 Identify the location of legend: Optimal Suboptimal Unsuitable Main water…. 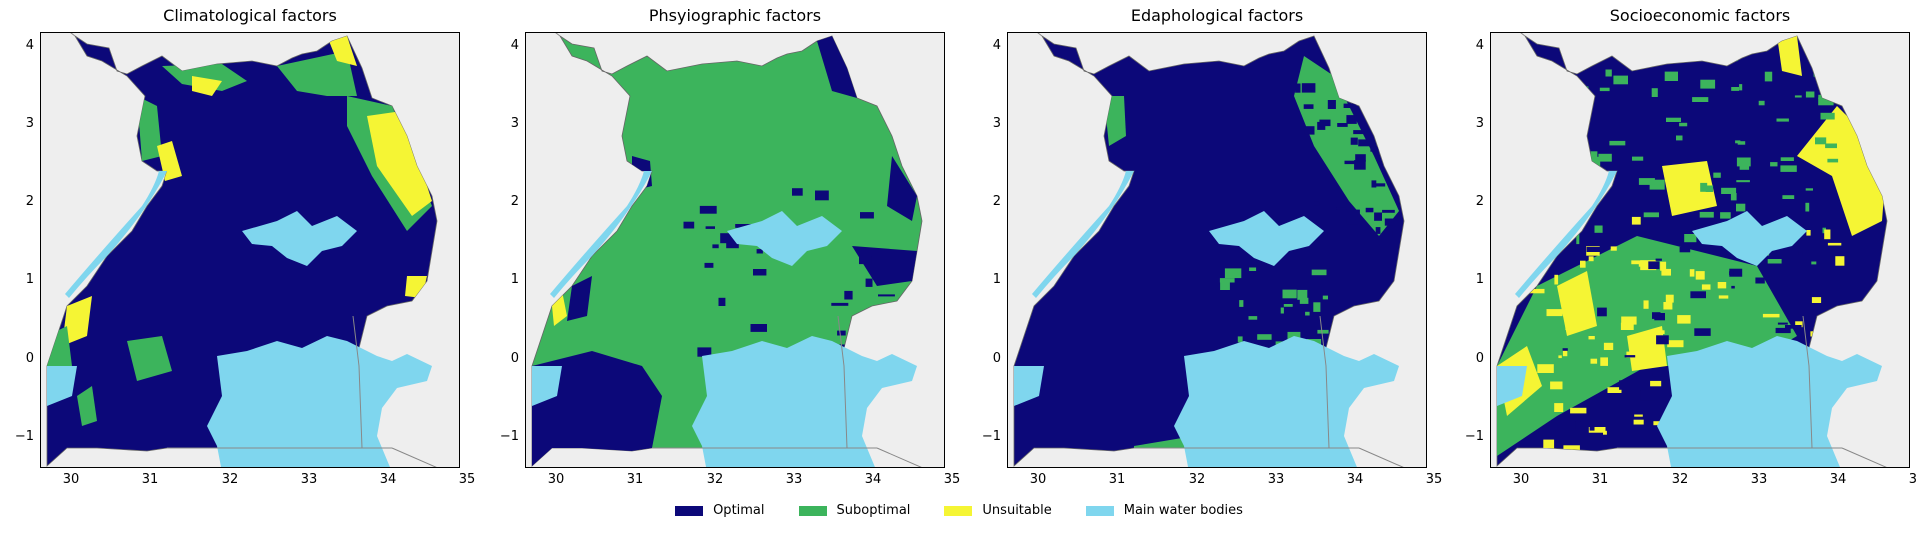
(959, 510).